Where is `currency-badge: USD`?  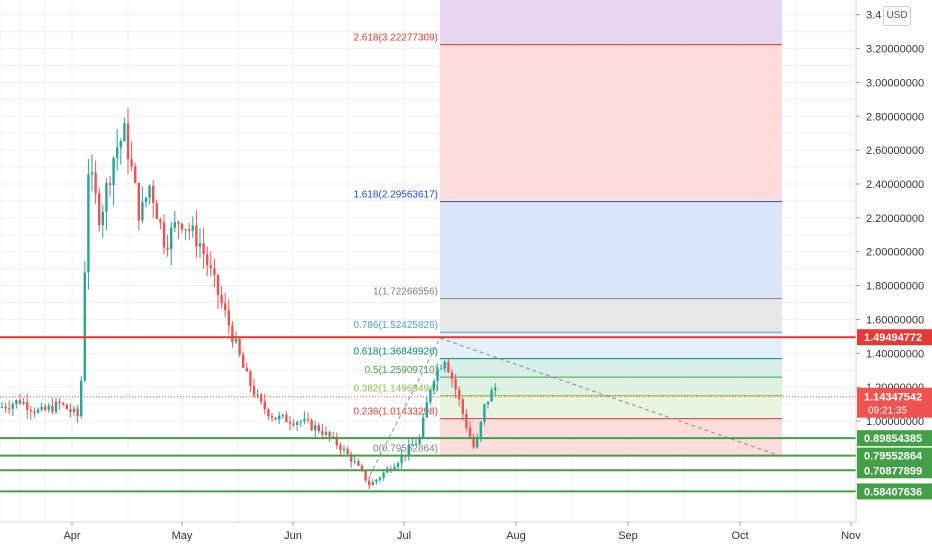
currency-badge: USD is located at coordinates (897, 16).